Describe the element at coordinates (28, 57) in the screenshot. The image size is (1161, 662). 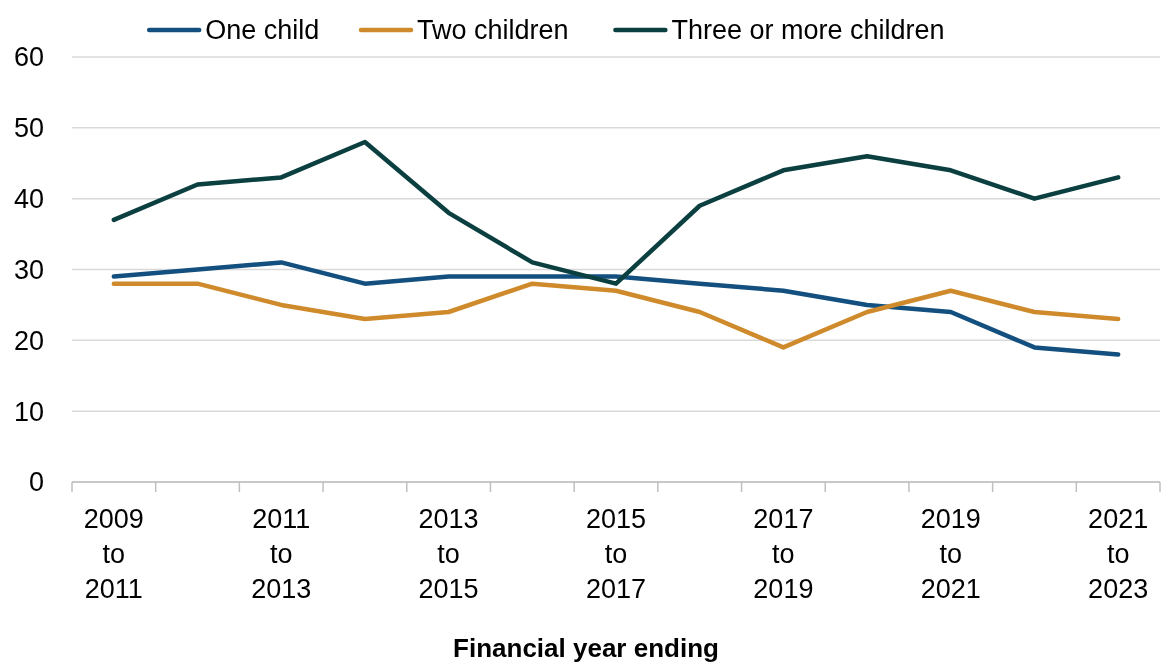
I see `y-tick-label: 60` at that location.